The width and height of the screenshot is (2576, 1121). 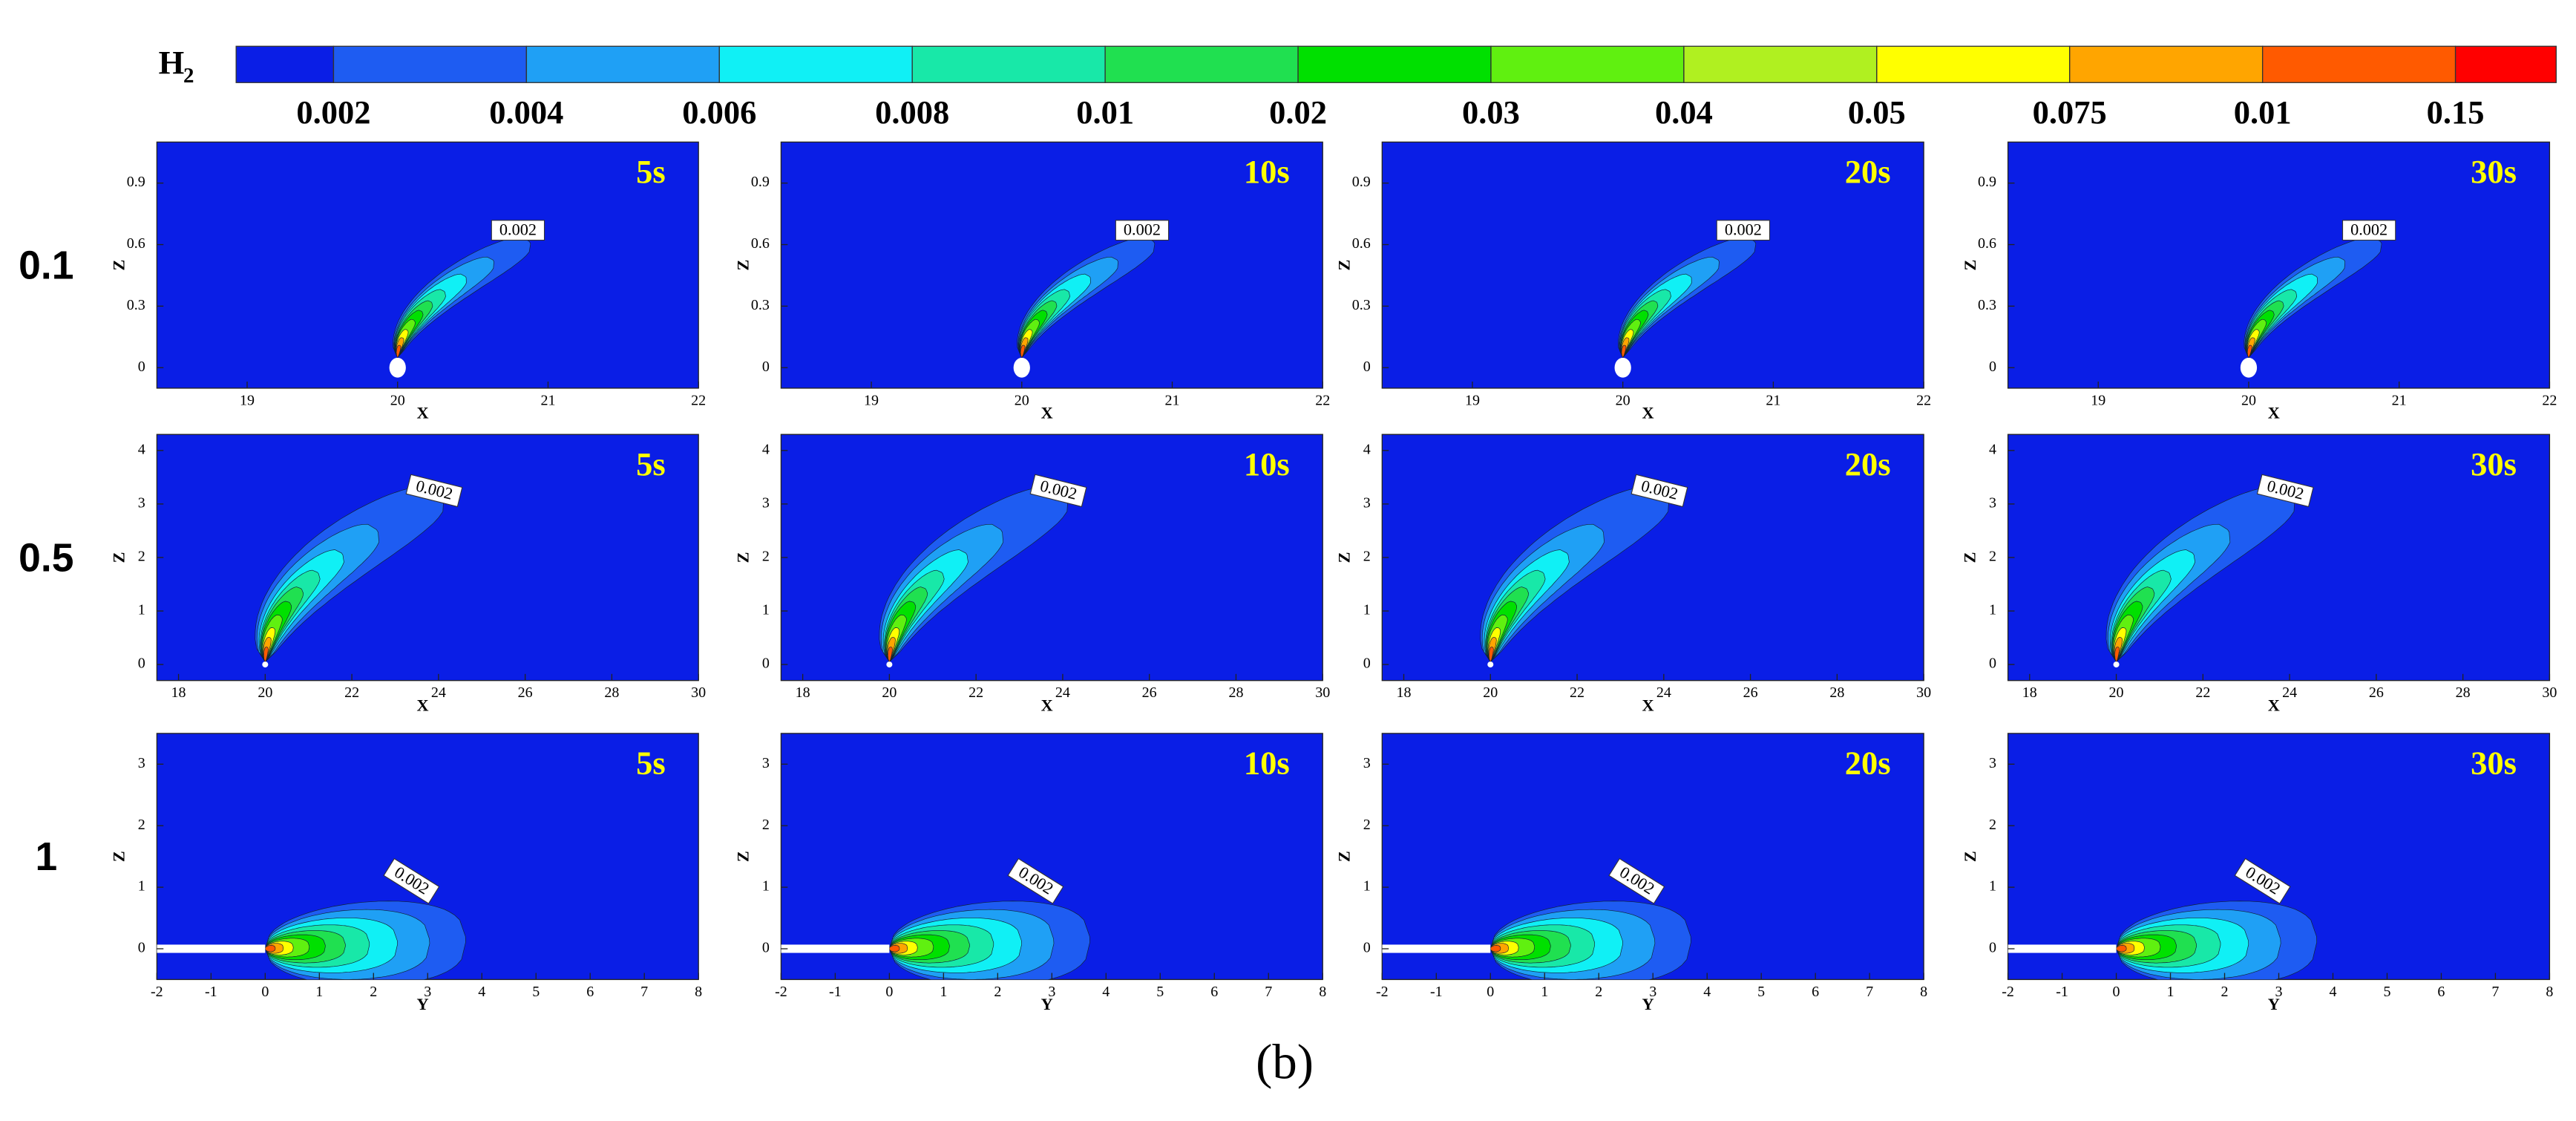 I want to click on colorbar-level: 0.075, so click(x=2070, y=112).